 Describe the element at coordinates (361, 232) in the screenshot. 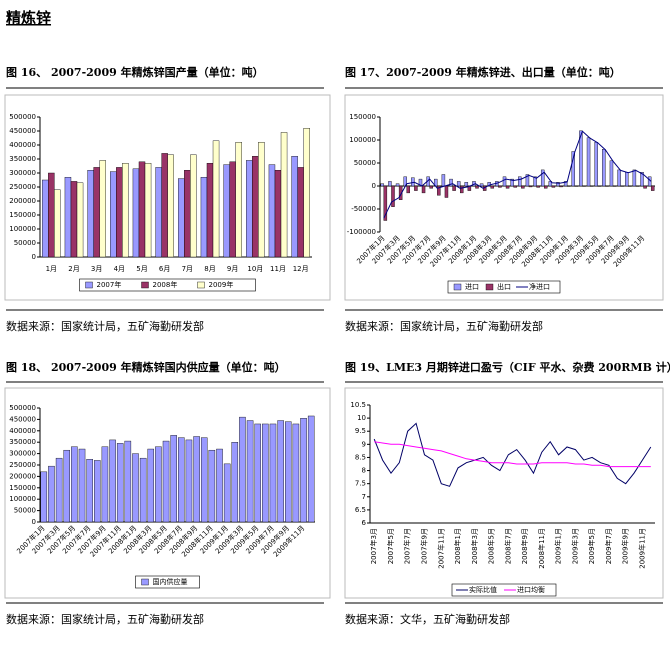

I see `y-tick-label: -100000` at that location.